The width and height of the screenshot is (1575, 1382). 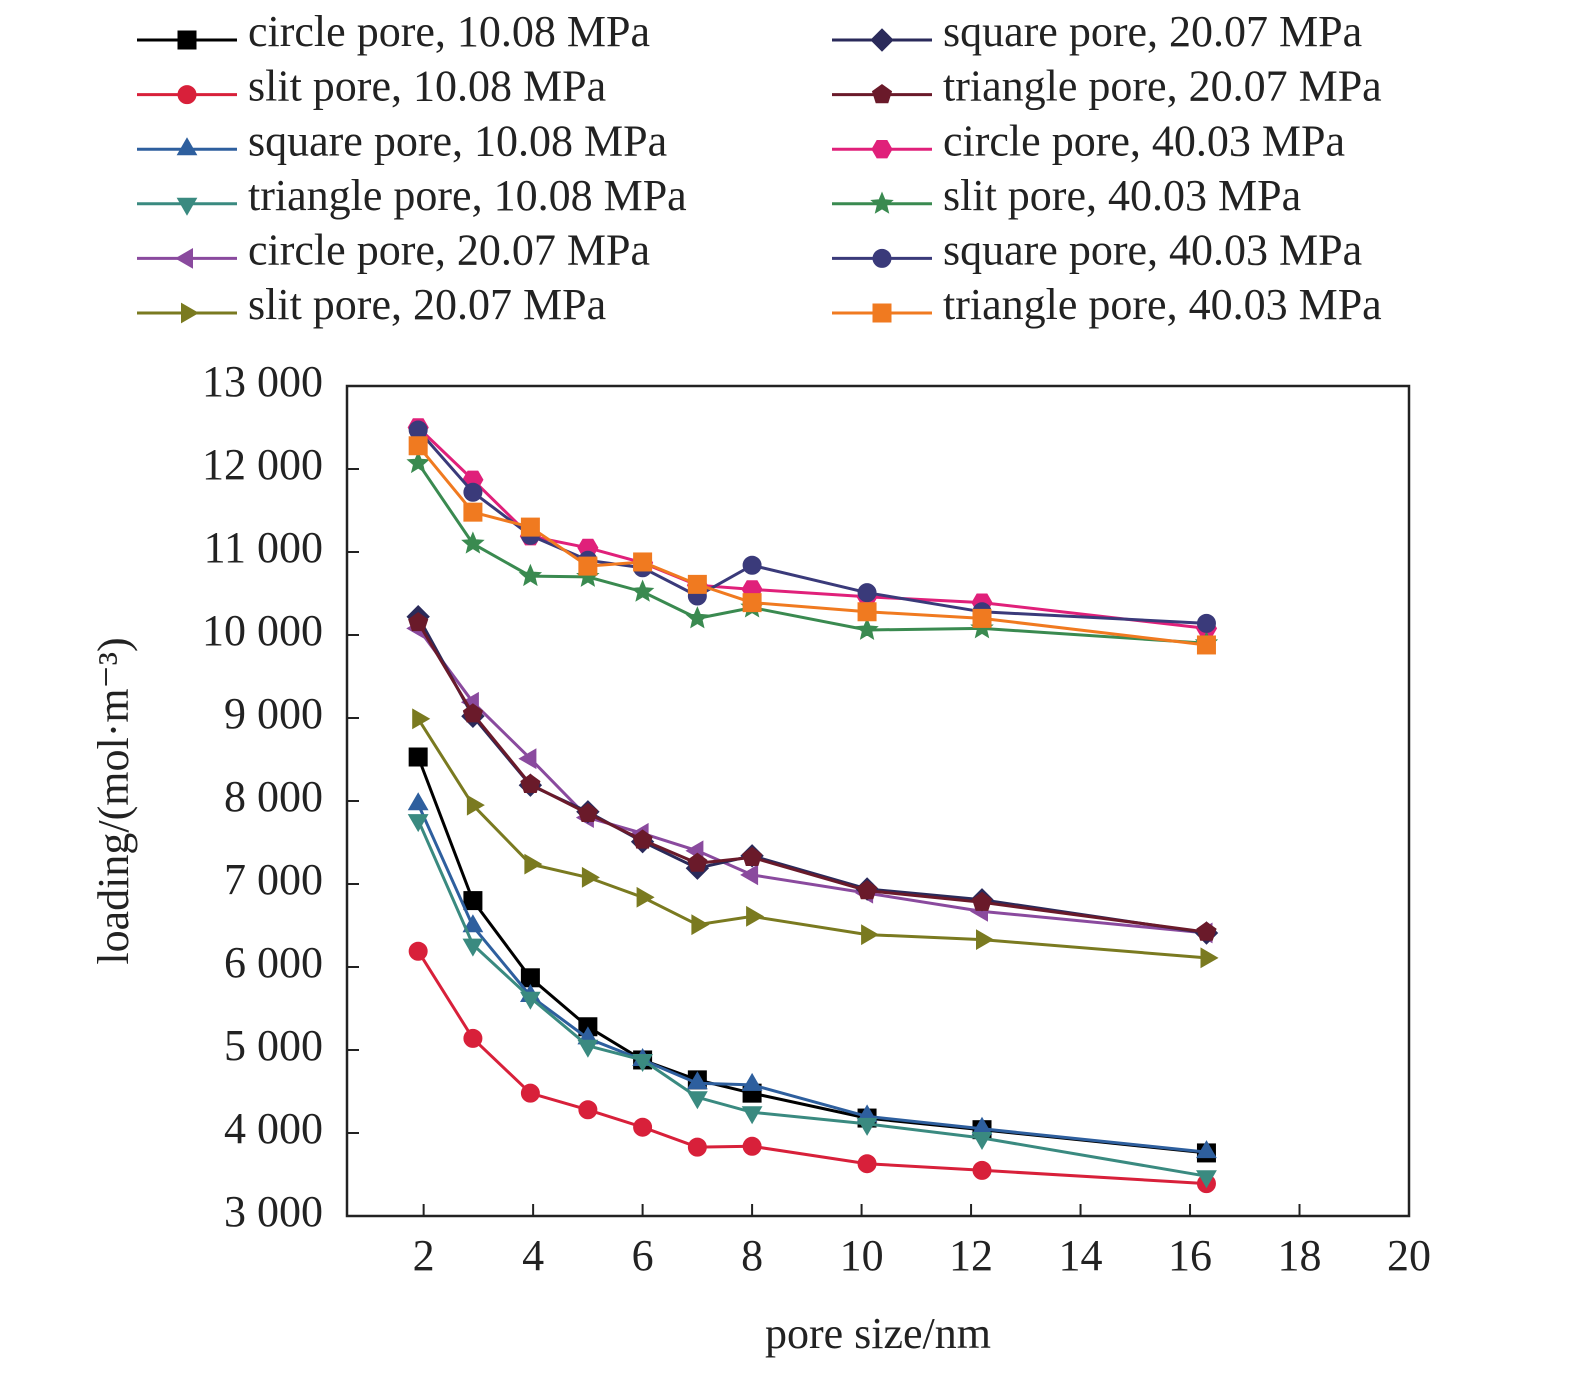 What do you see at coordinates (263, 547) in the screenshot?
I see `y-tick-label: 11 000` at bounding box center [263, 547].